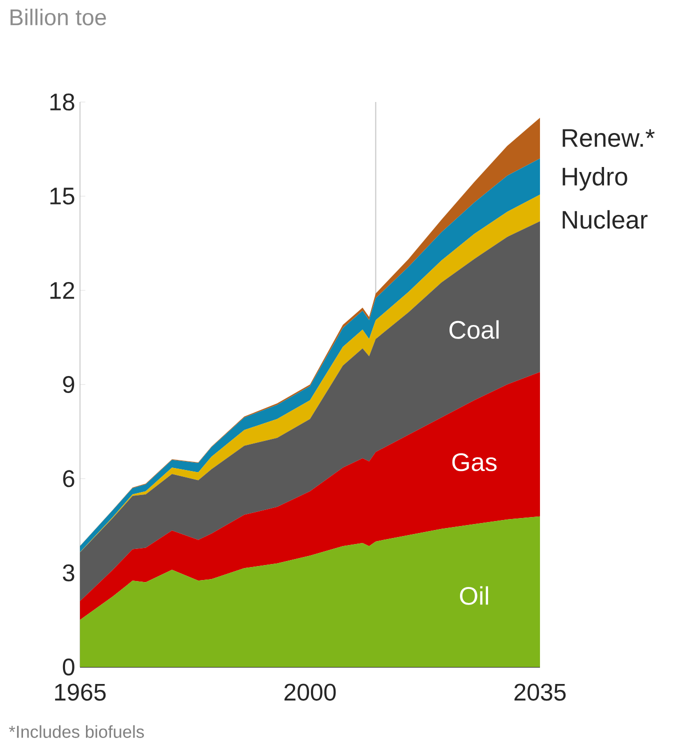 Image resolution: width=695 pixels, height=744 pixels. Describe the element at coordinates (310, 692) in the screenshot. I see `x-tick-label: 2000` at that location.